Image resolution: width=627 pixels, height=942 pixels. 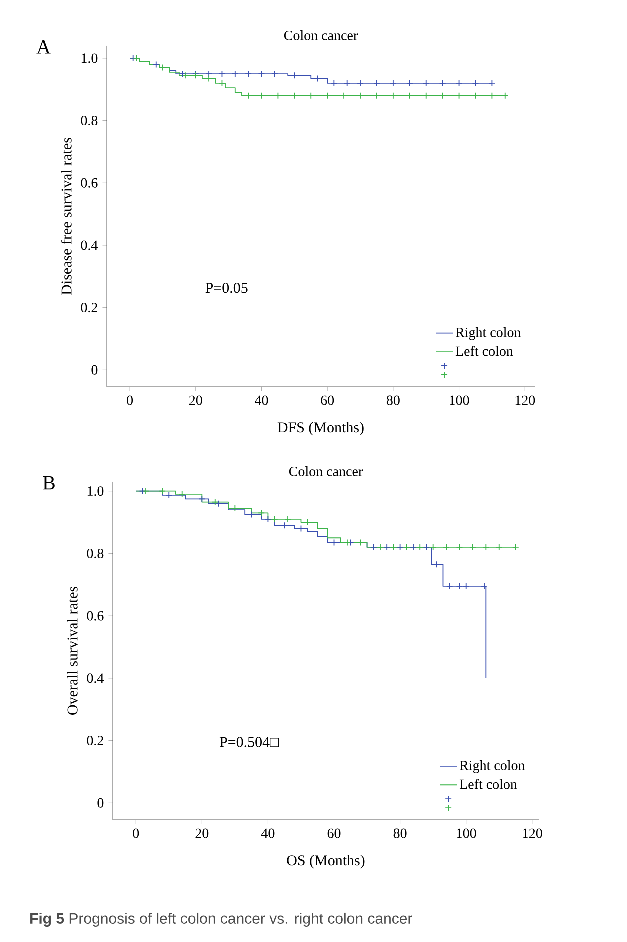 What do you see at coordinates (49, 483) in the screenshot?
I see `text: B` at bounding box center [49, 483].